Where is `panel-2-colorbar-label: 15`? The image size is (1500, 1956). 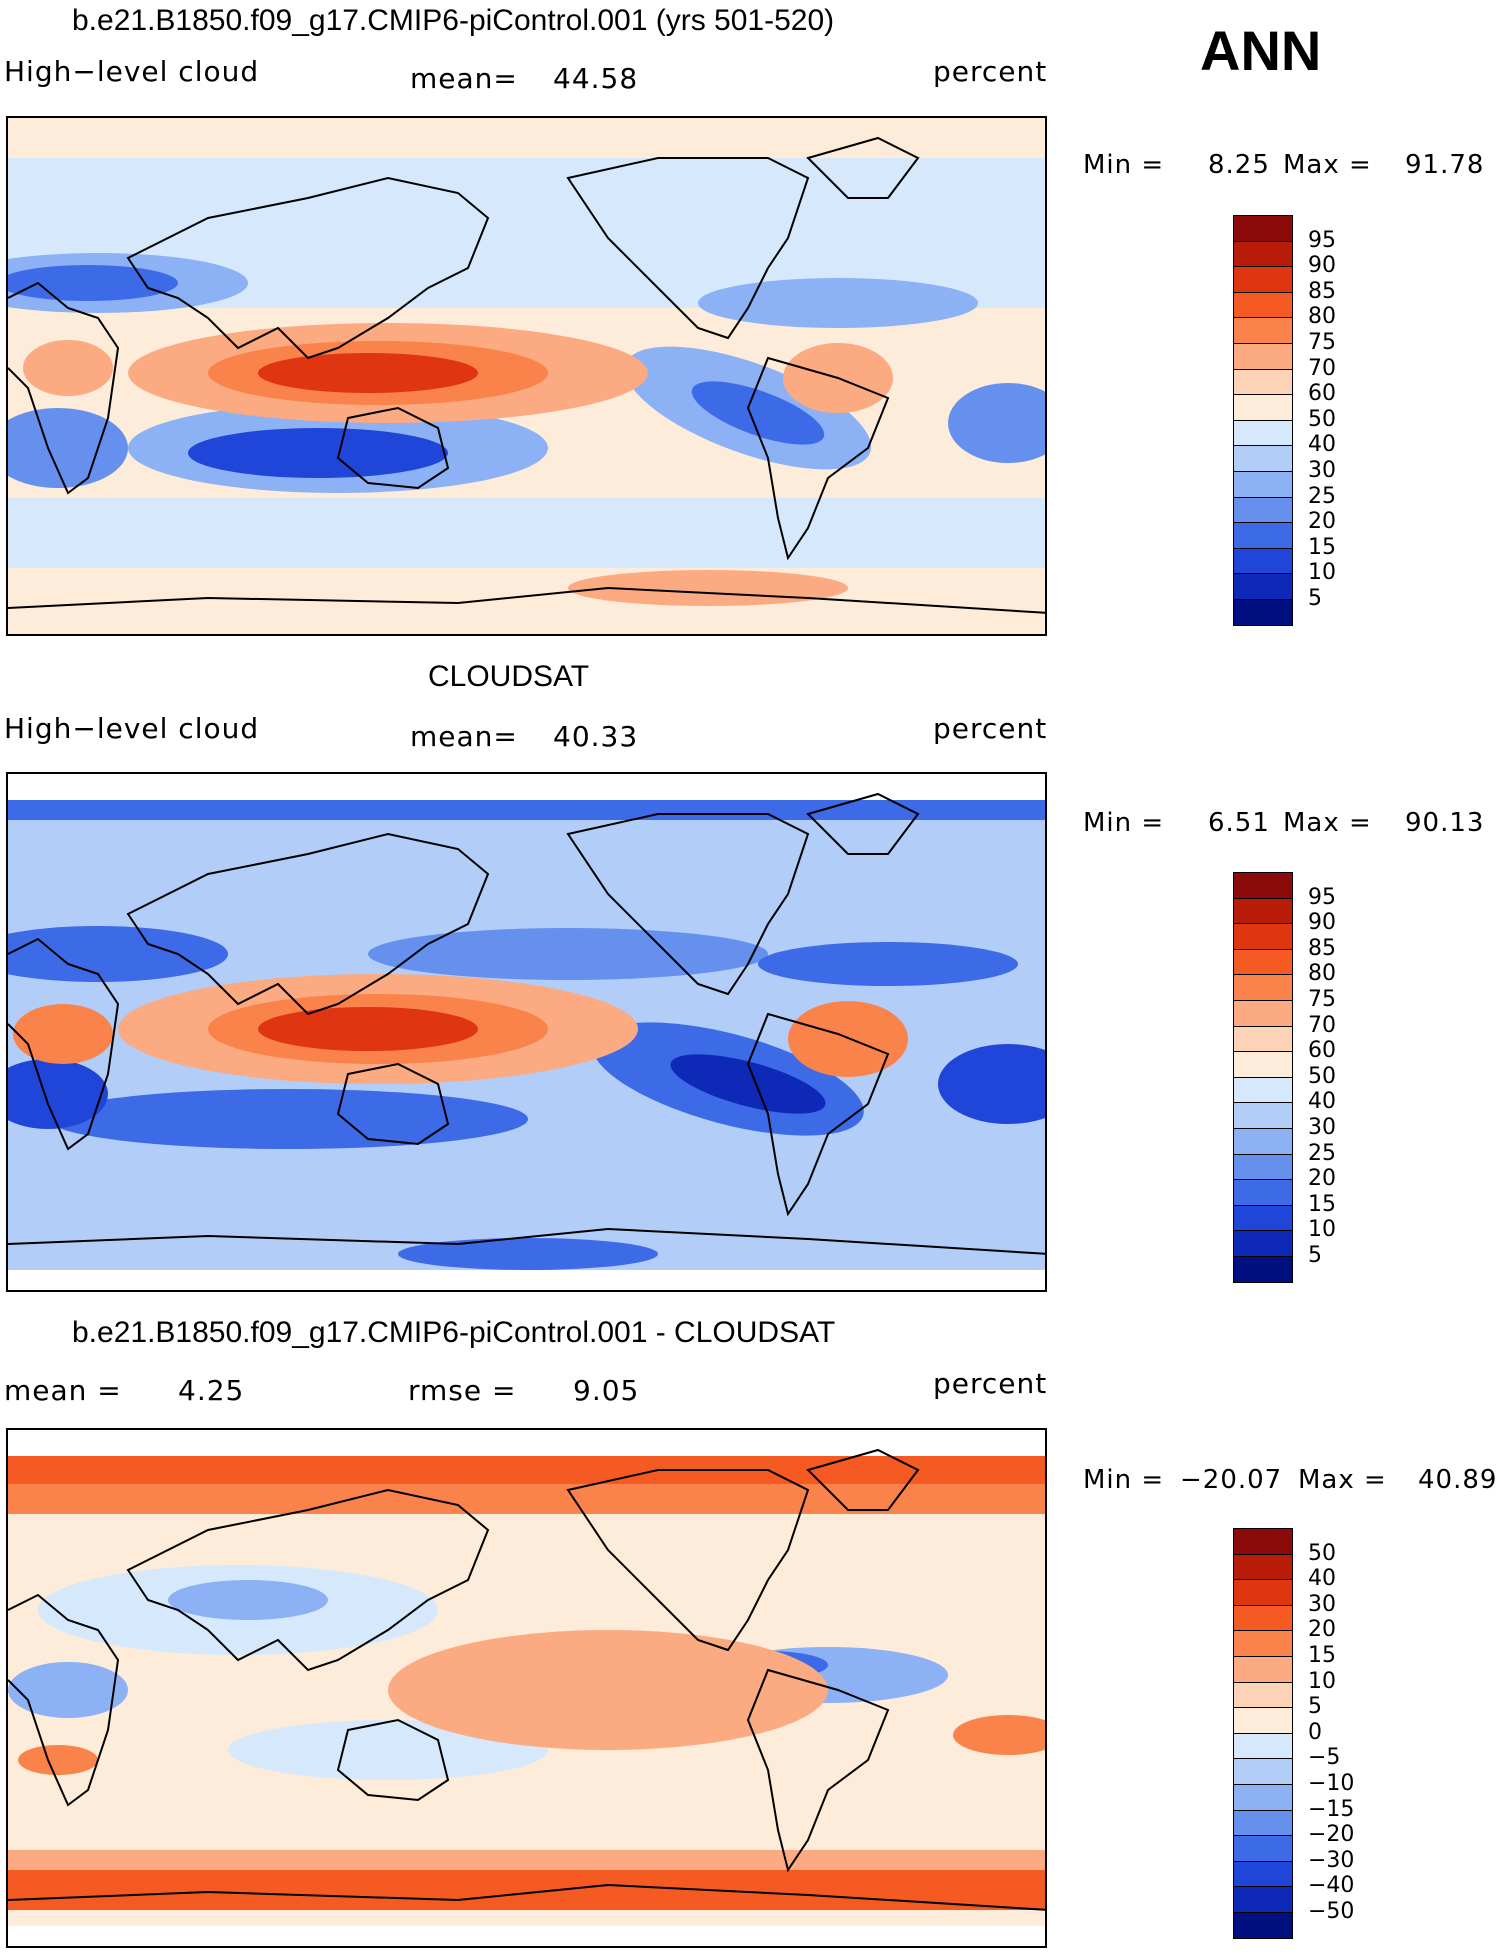
panel-2-colorbar-label: 15 is located at coordinates (1322, 1204).